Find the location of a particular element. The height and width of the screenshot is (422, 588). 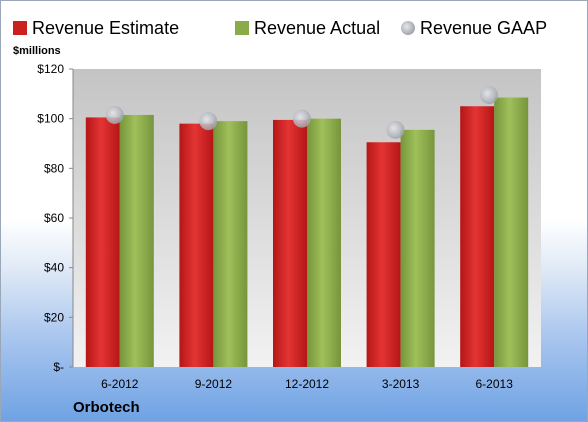

x-axis: 6-2012 9-2012 12-2012 3-2013 6-2013 is located at coordinates (307, 384).